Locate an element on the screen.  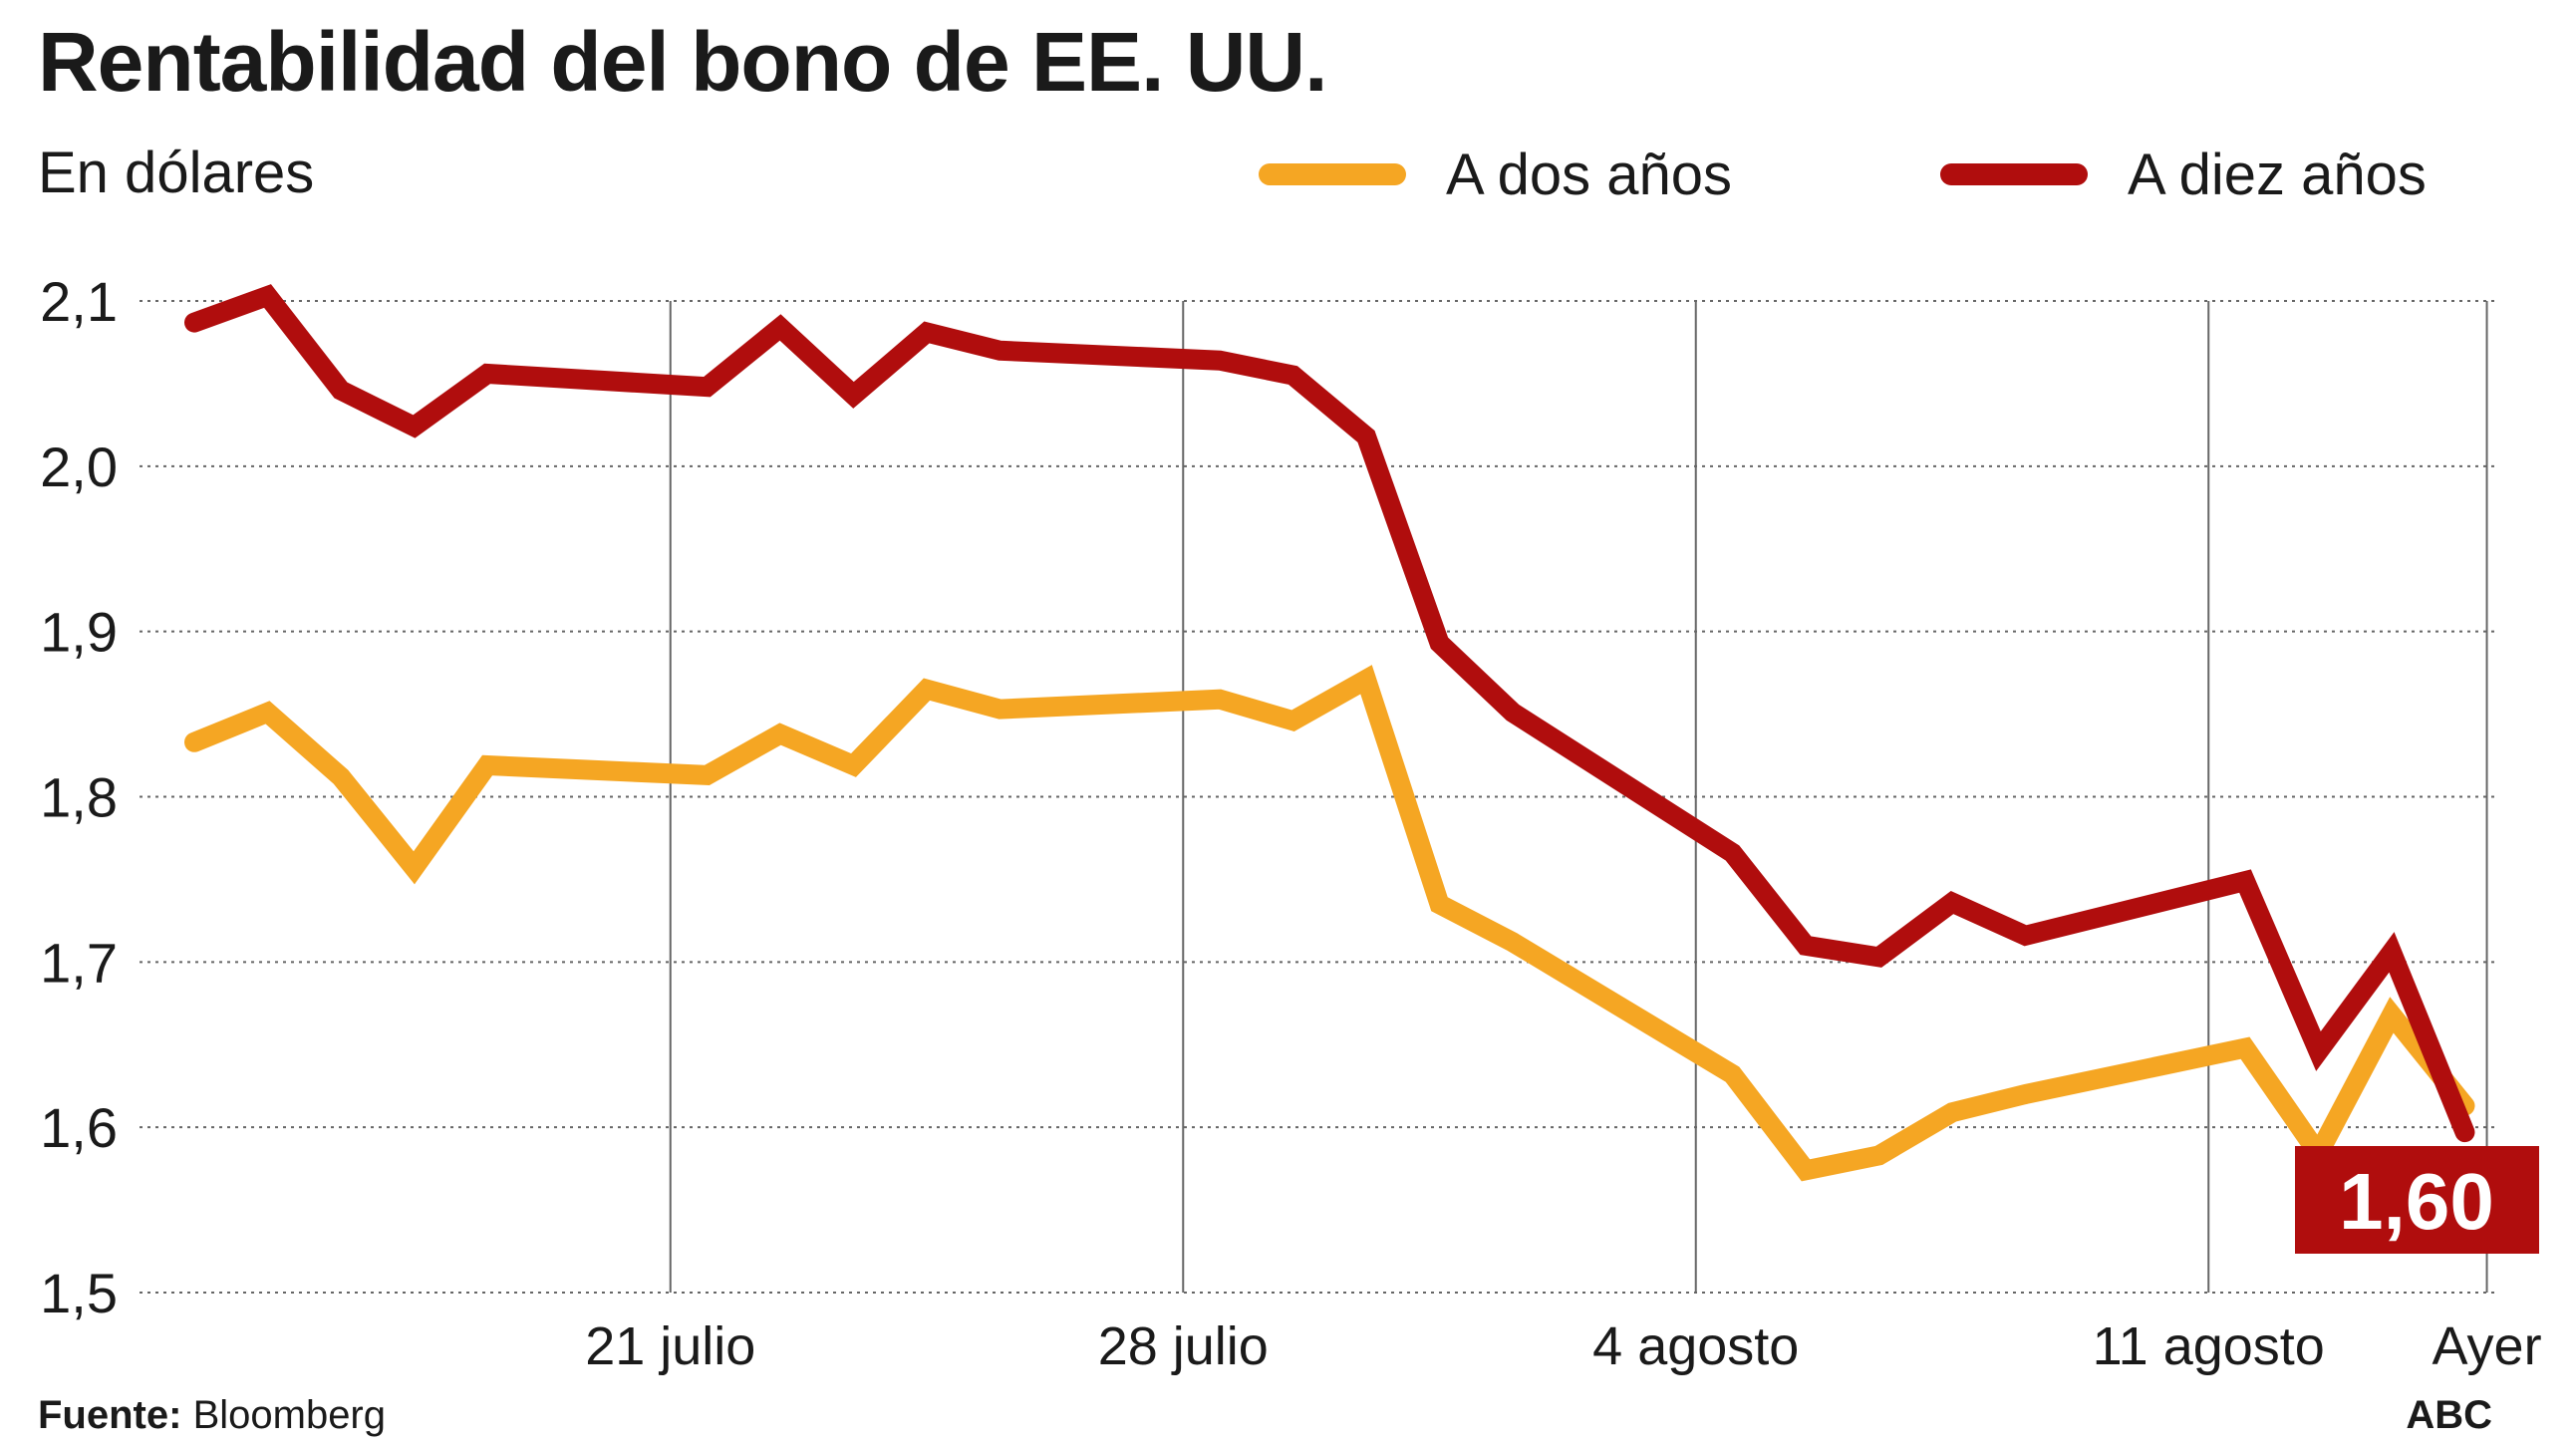
y-tick-label: 1,7 is located at coordinates (79, 962).